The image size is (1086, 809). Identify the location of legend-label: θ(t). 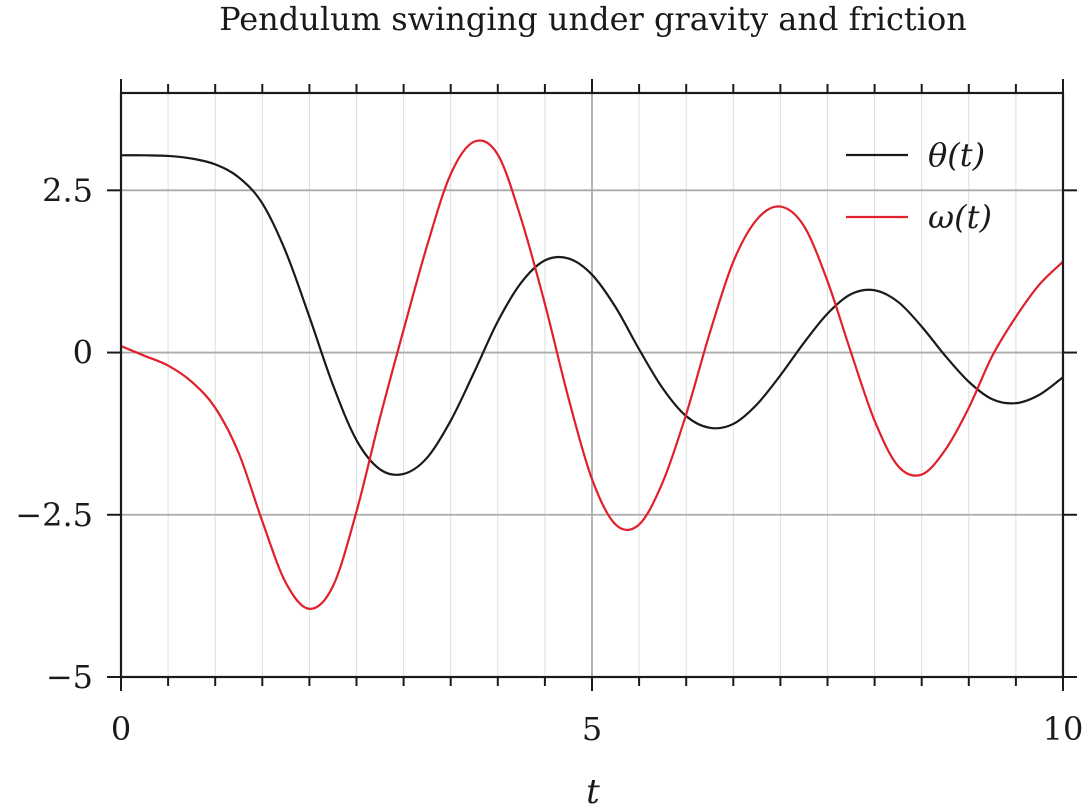
(956, 155).